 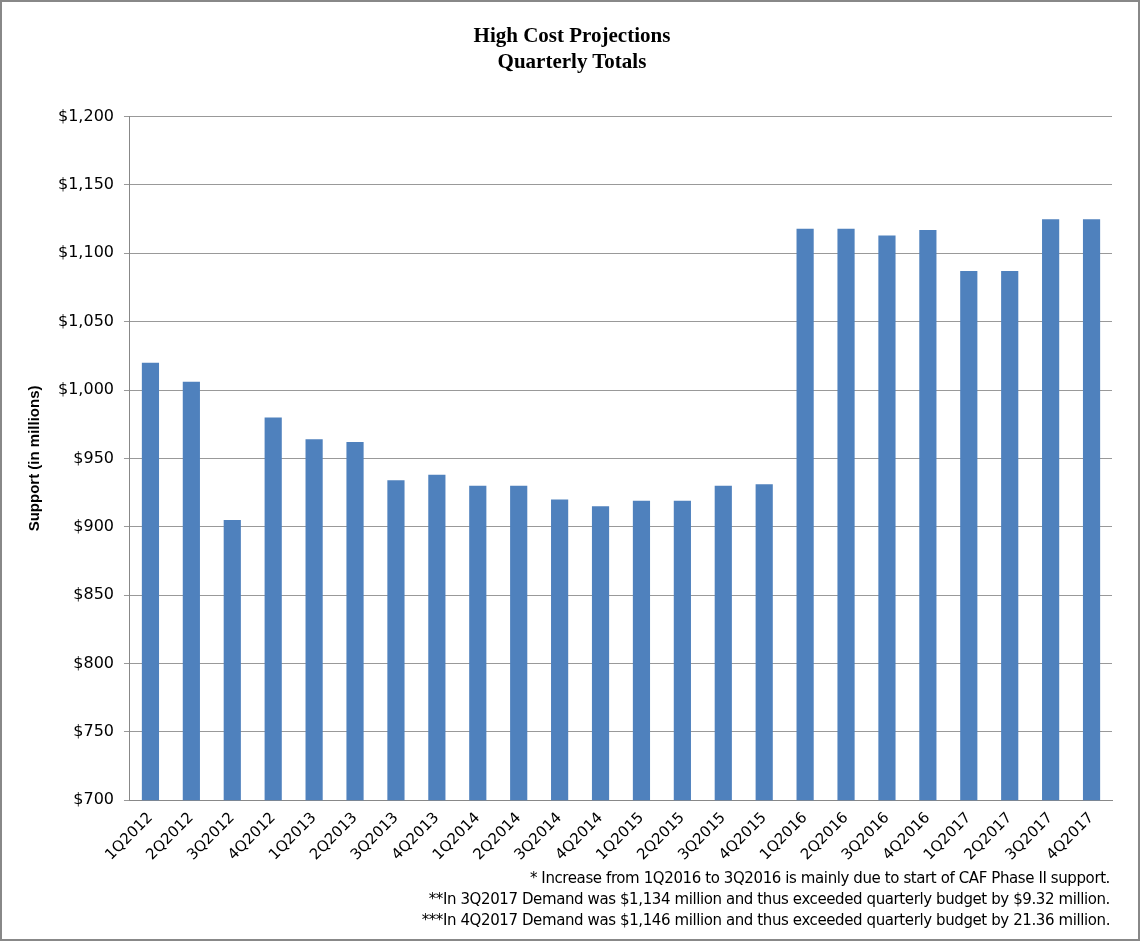 What do you see at coordinates (572, 48) in the screenshot?
I see `chart-title: High Cost Projections Quarterly Totals` at bounding box center [572, 48].